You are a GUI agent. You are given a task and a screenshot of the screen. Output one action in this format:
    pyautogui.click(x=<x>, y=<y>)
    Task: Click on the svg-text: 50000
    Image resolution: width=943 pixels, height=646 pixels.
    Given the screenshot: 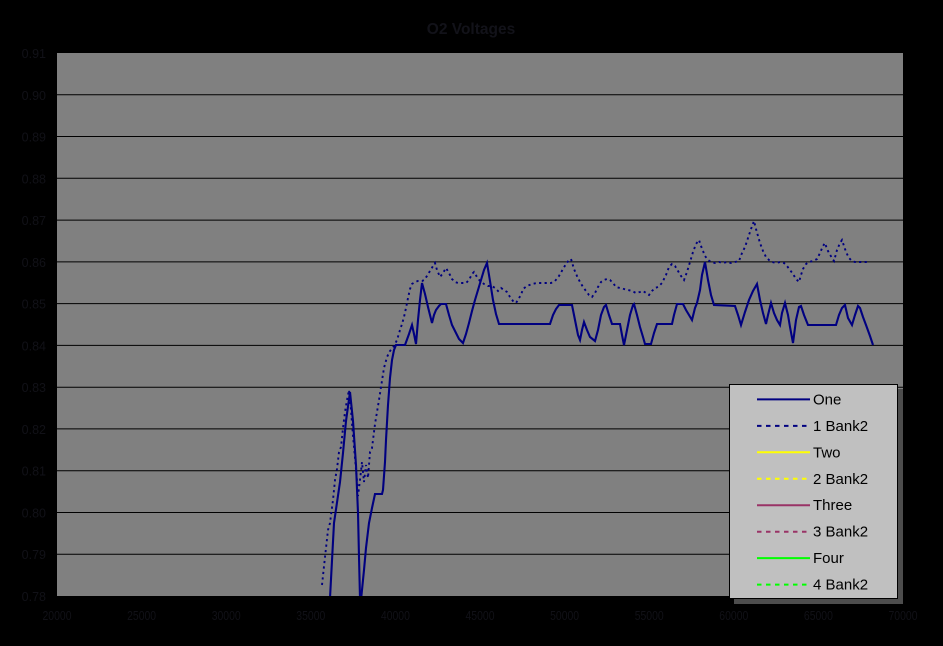 What is the action you would take?
    pyautogui.click(x=564, y=615)
    